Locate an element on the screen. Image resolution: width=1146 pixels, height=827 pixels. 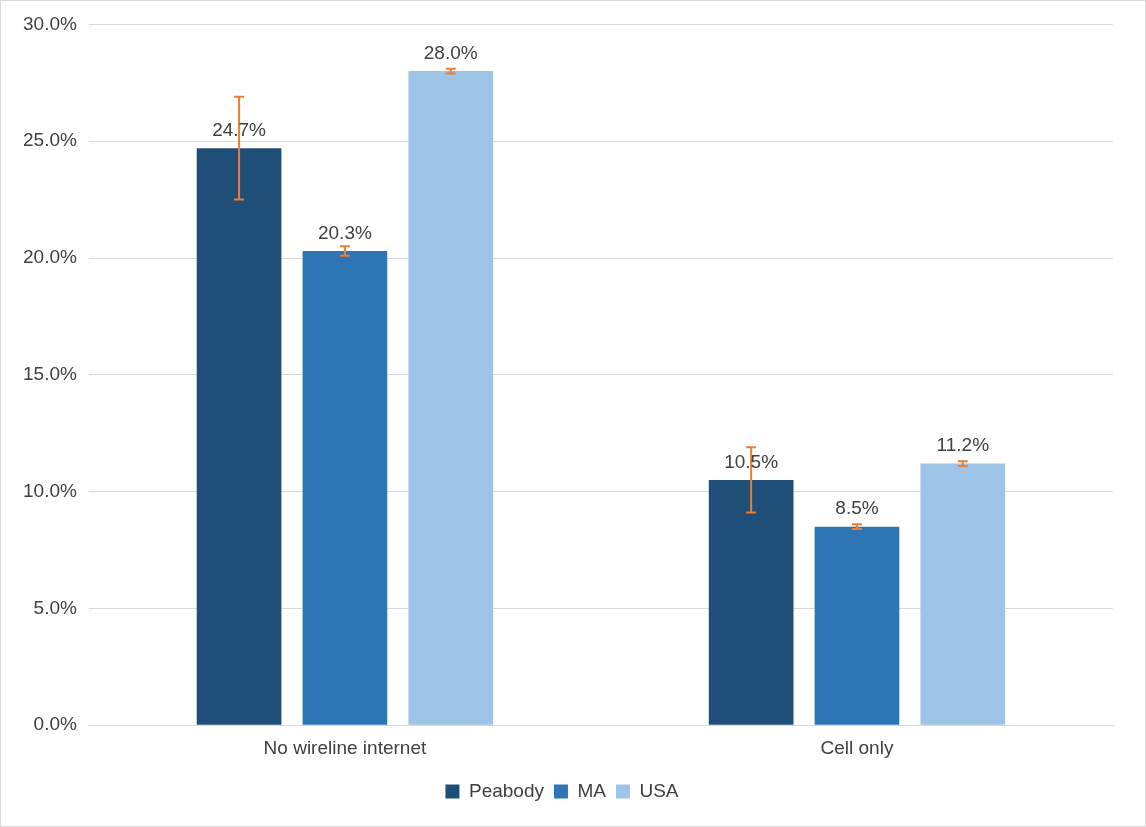
data-label: 20.3% is located at coordinates (344, 232).